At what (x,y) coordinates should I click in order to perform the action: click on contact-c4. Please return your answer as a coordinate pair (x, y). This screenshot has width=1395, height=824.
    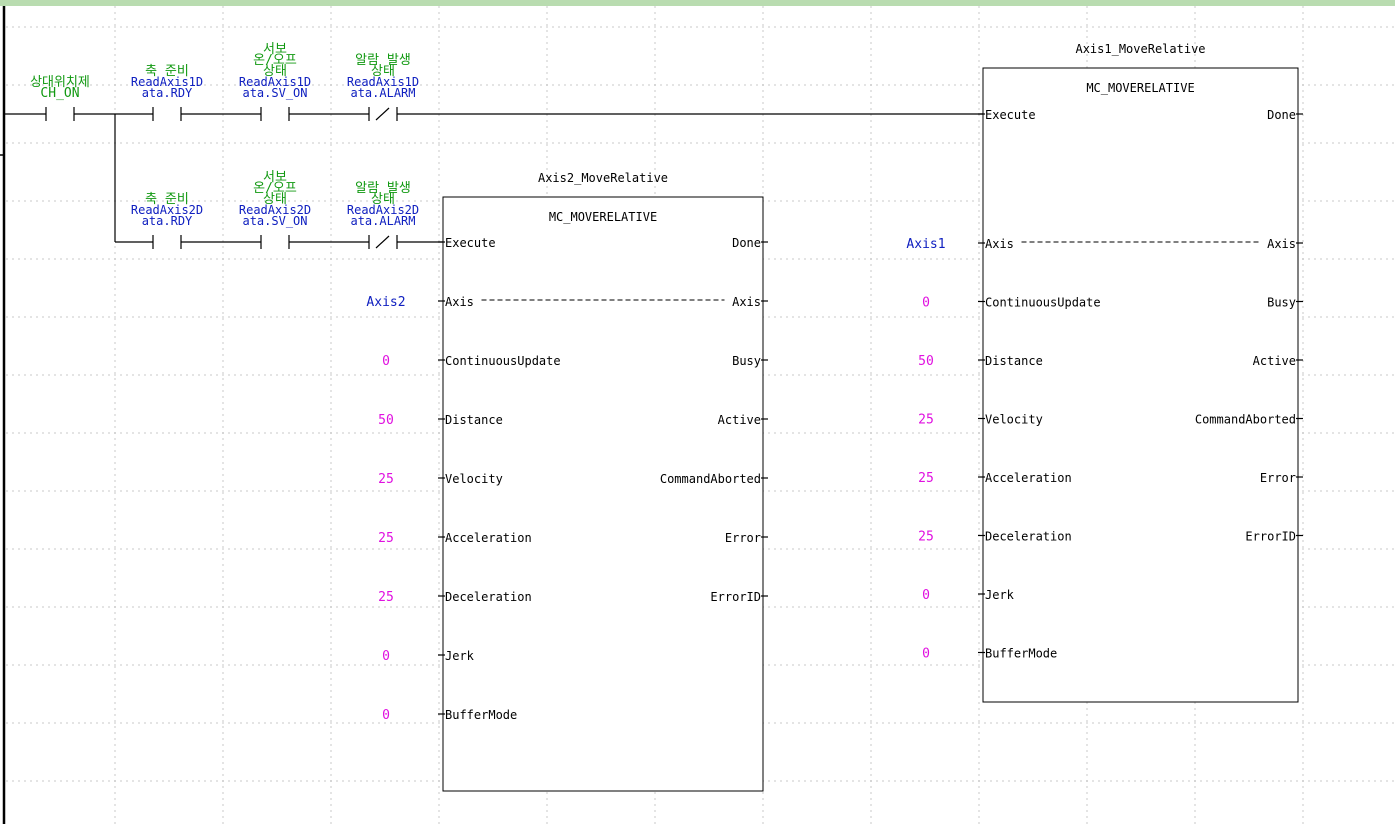
    Looking at the image, I should click on (167, 242).